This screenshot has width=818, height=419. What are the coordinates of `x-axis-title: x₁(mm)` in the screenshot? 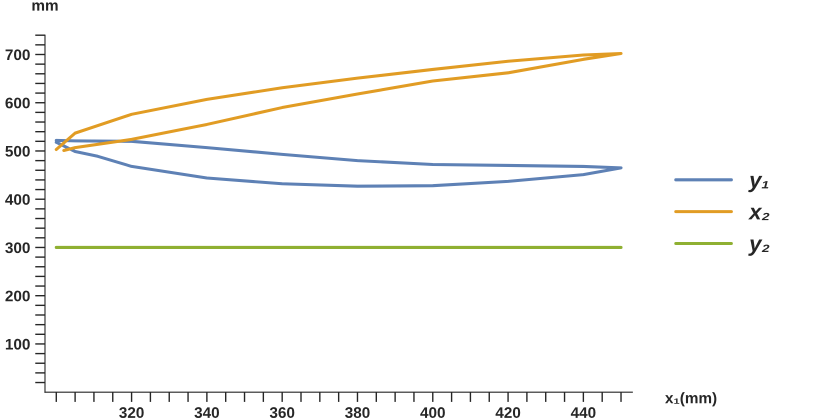 It's located at (690, 399).